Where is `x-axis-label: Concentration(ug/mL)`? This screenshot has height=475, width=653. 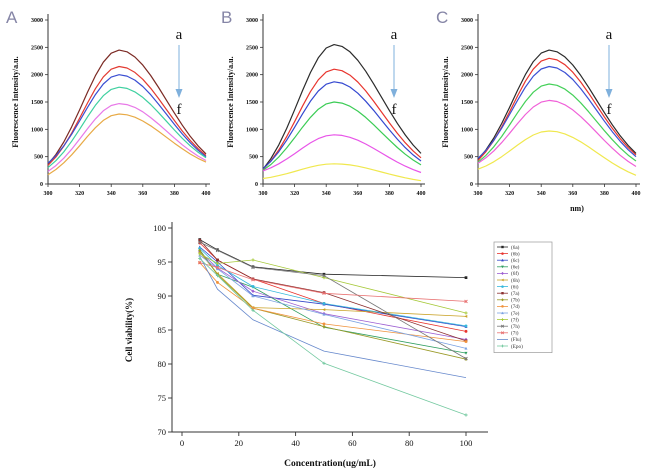 x-axis-label: Concentration(ug/mL) is located at coordinates (330, 463).